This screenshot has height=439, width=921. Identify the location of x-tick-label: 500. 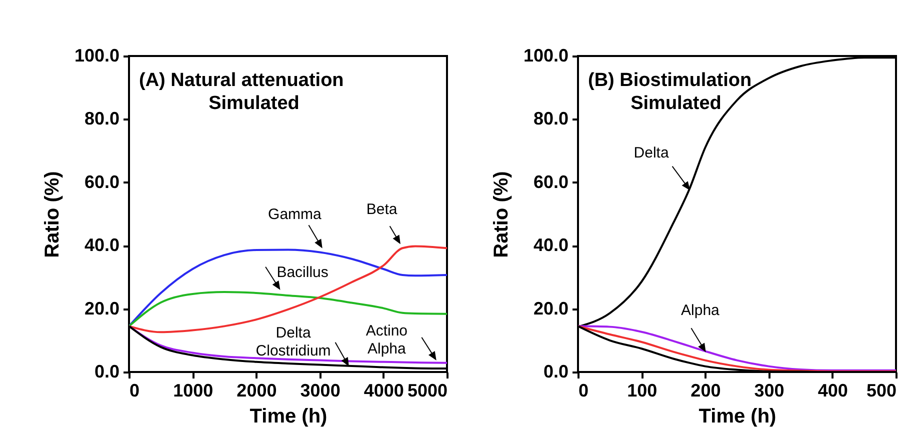
(881, 390).